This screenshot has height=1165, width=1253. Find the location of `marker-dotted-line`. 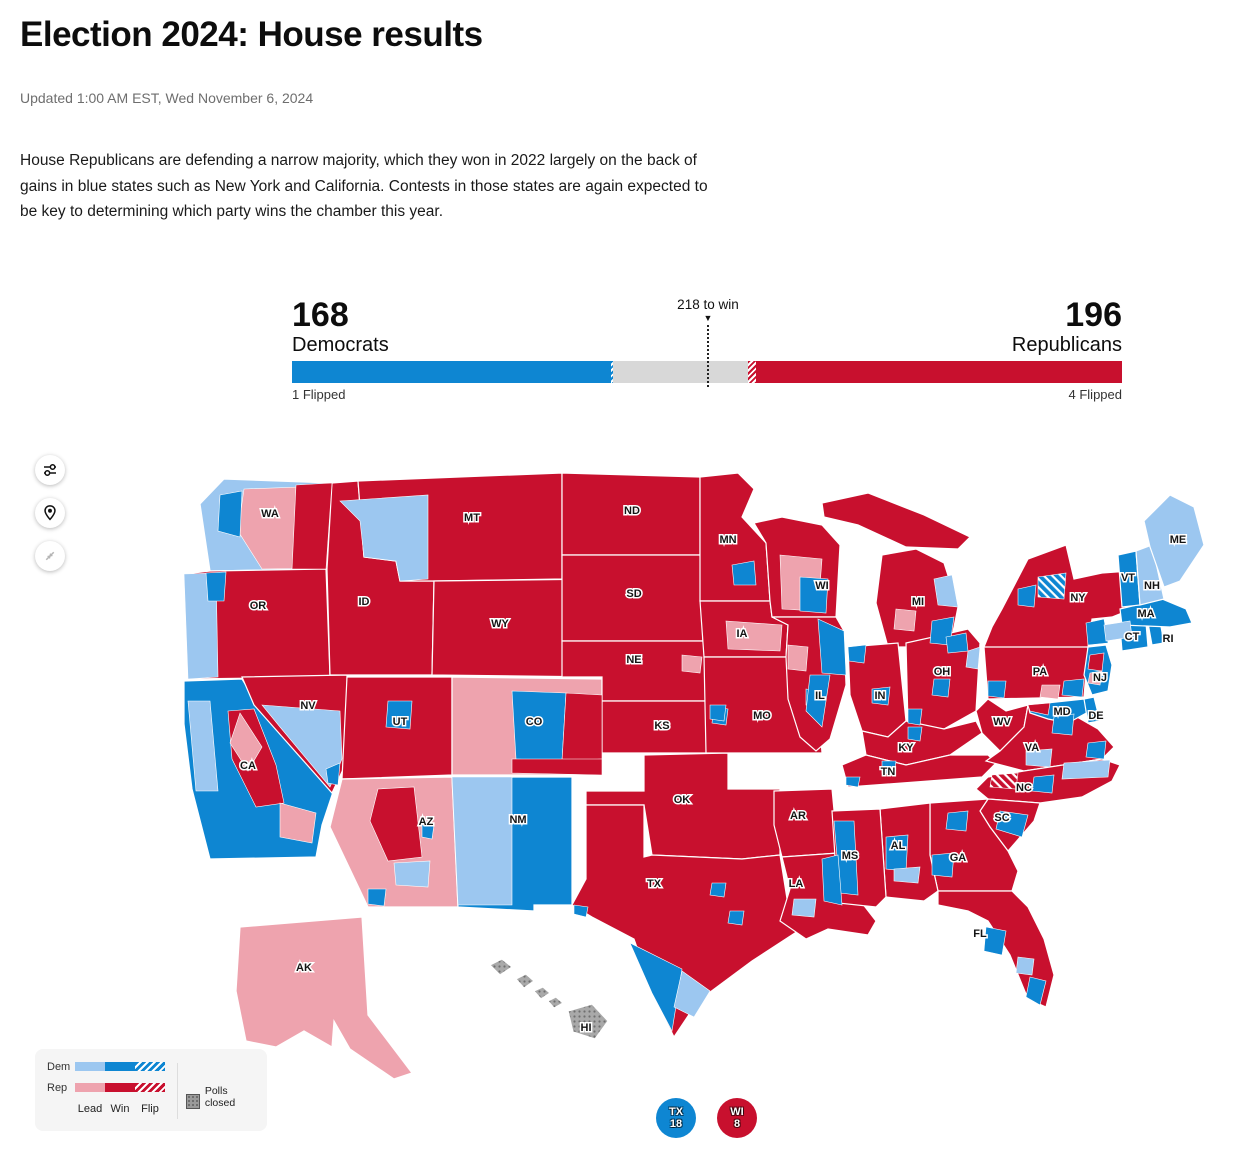

marker-dotted-line is located at coordinates (707, 355).